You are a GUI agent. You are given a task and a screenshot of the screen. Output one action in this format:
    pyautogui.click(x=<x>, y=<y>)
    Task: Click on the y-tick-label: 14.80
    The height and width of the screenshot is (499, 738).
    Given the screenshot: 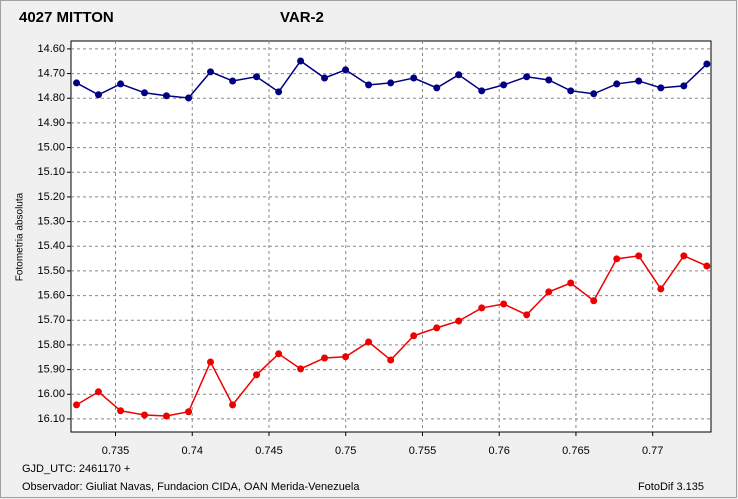 What is the action you would take?
    pyautogui.click(x=51, y=98)
    